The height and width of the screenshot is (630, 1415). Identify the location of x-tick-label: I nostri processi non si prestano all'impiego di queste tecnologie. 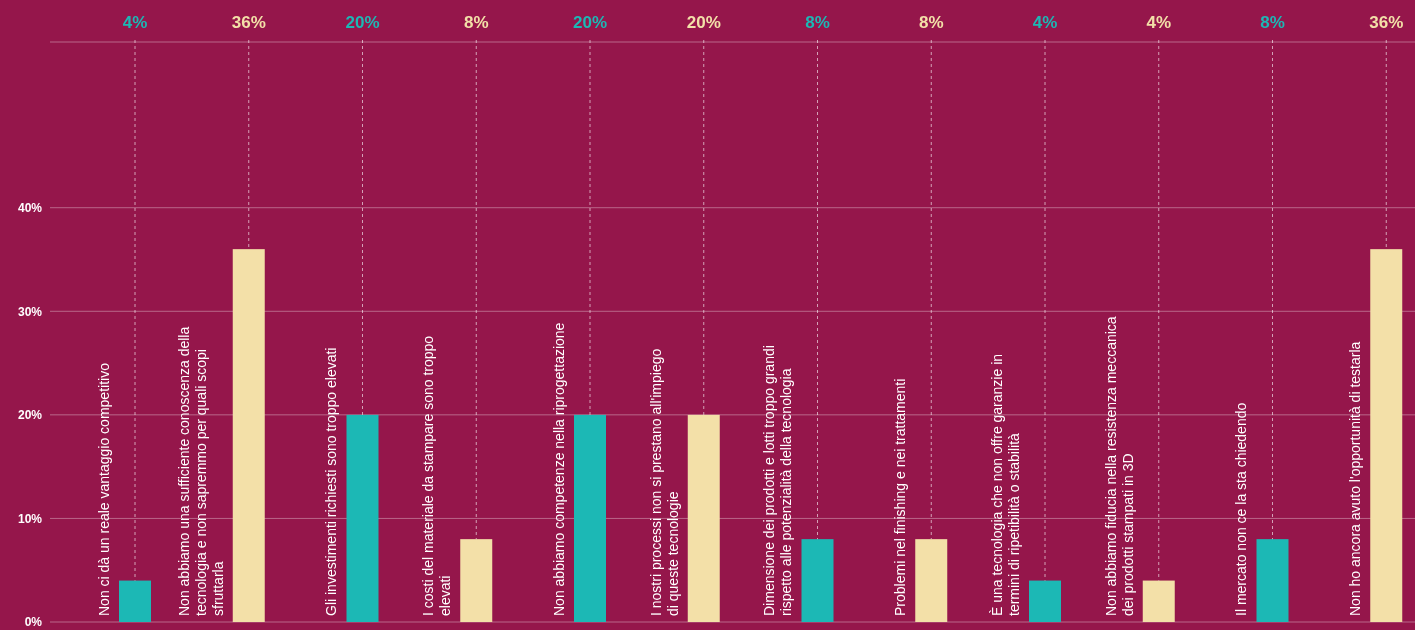
(664, 482).